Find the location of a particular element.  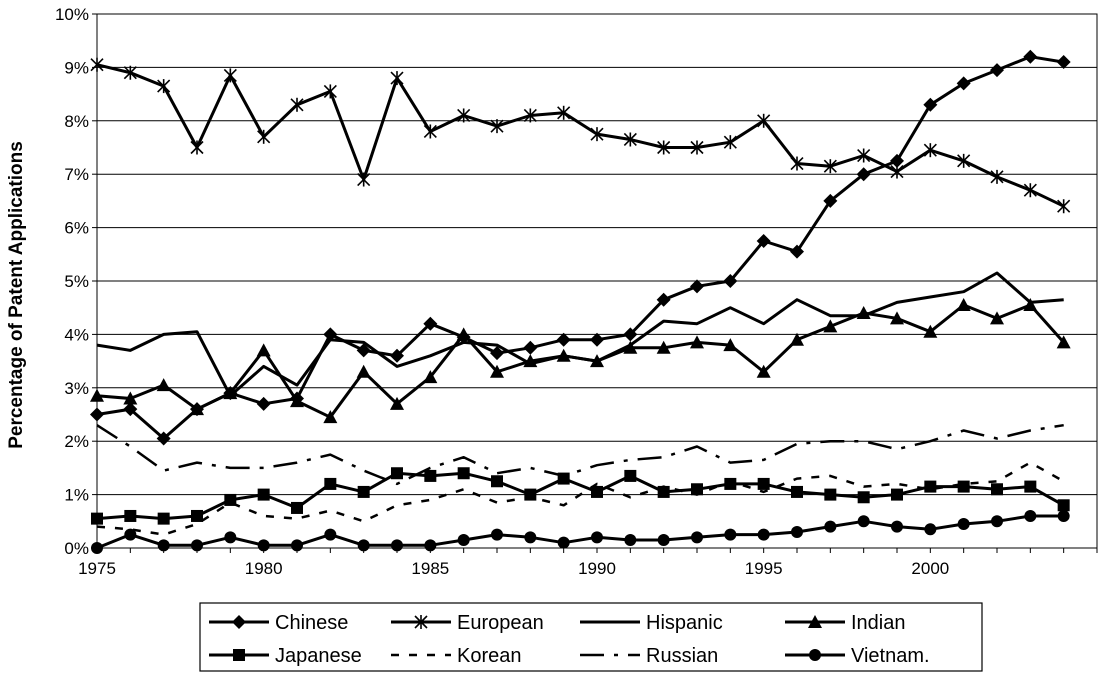

legend-marker-japanese is located at coordinates (239, 655).